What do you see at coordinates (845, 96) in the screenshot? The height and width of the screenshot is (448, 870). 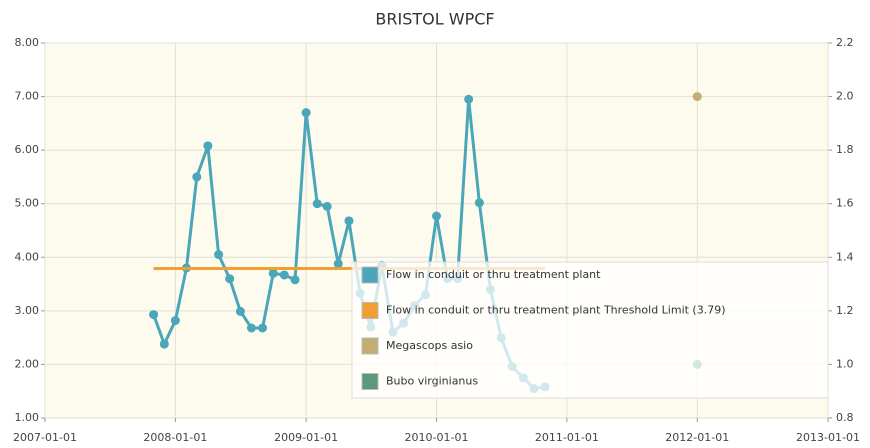 I see `y2-tick-label: 2.0` at bounding box center [845, 96].